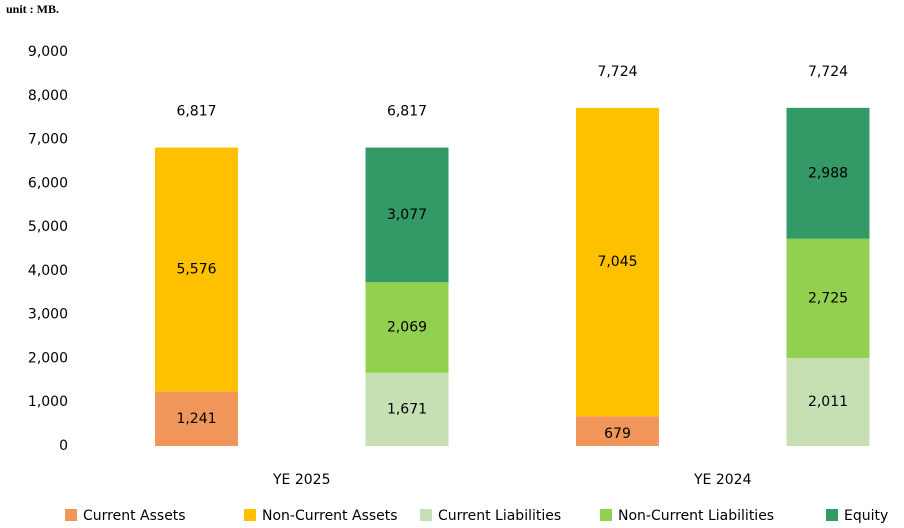  I want to click on value-label: 1,241, so click(196, 419).